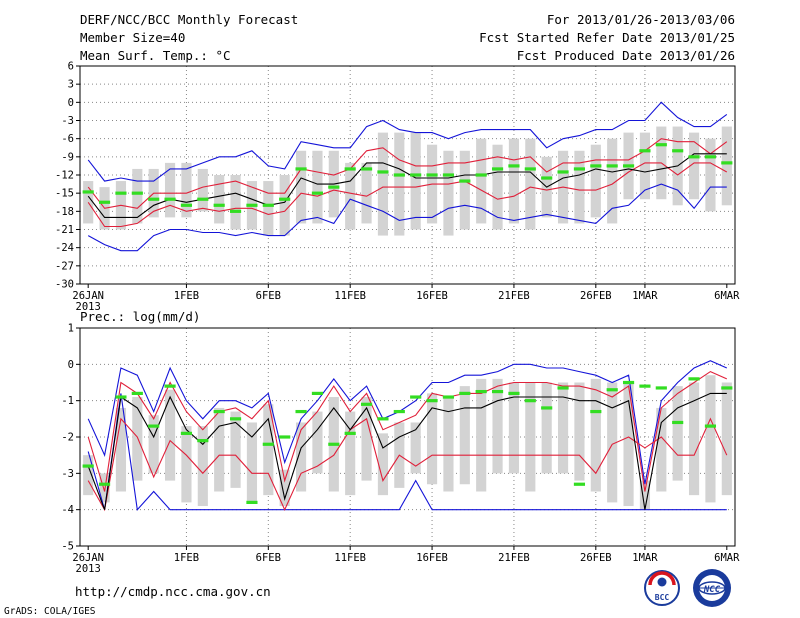 The width and height of the screenshot is (800, 618). I want to click on temp-min-line, so click(407, 217).